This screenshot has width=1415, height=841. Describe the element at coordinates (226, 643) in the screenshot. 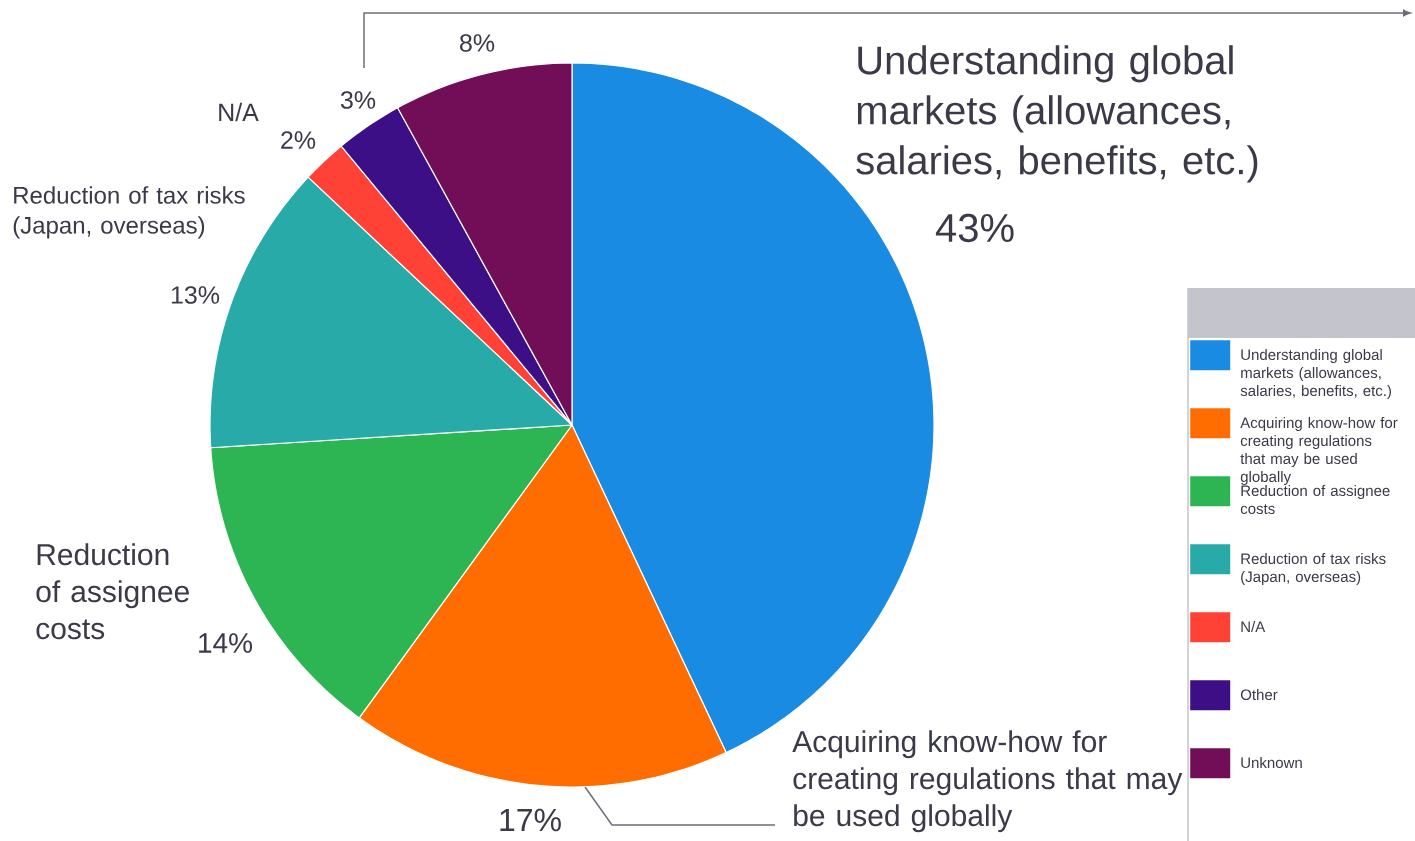

I see `data-label: 14%` at that location.